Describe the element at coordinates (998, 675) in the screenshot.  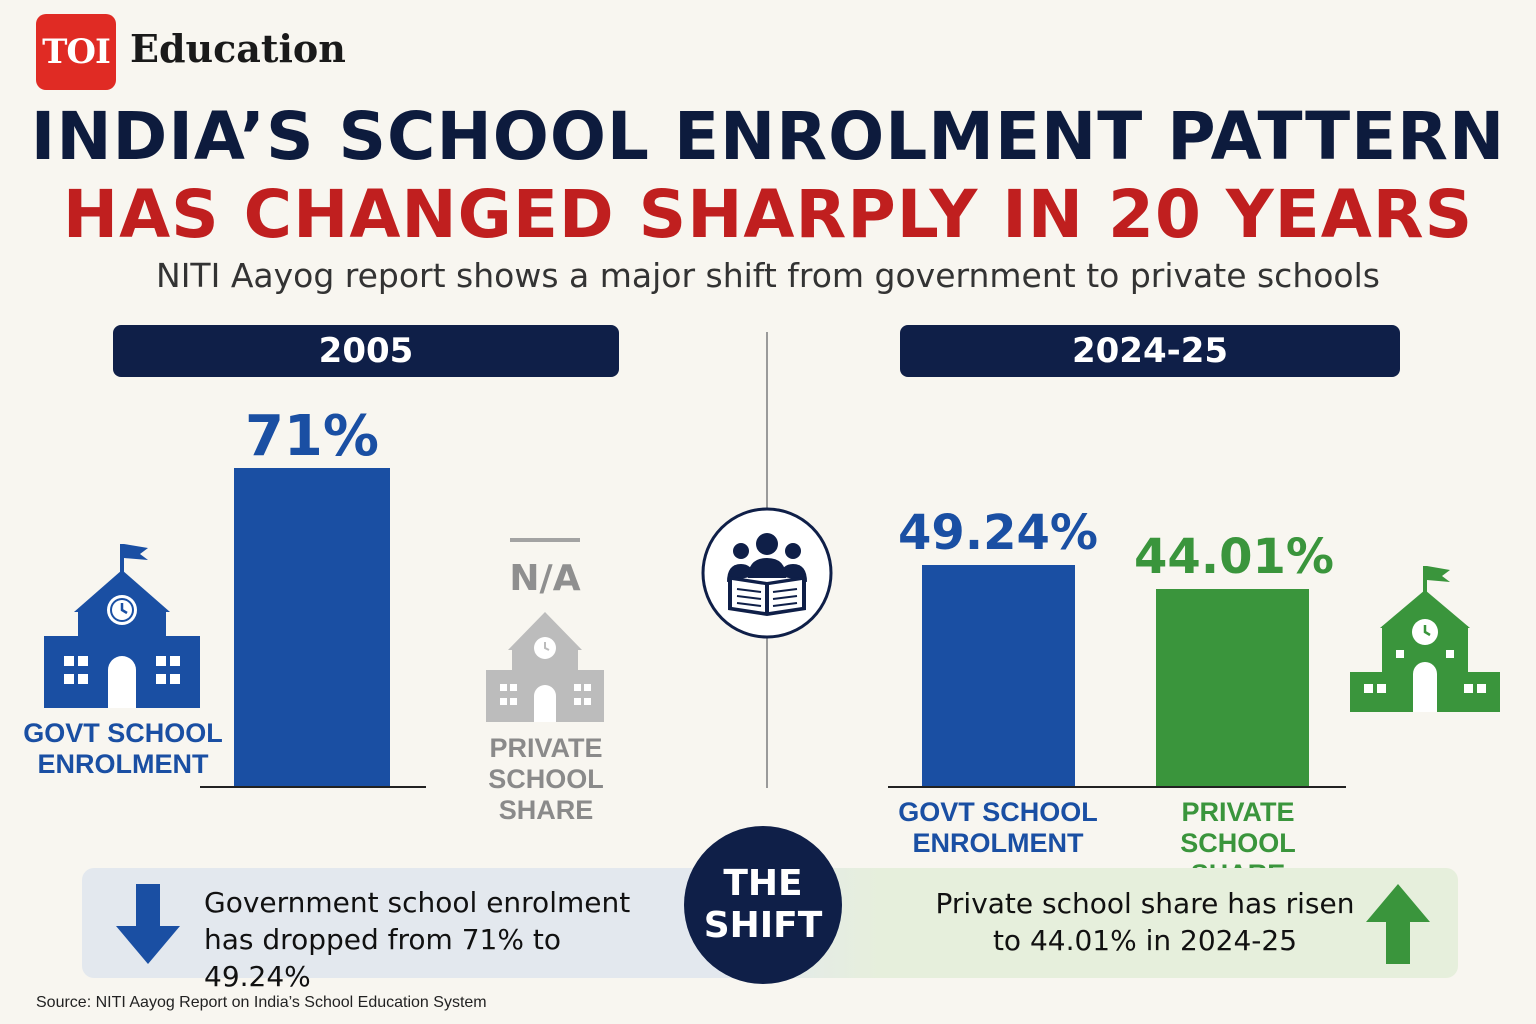
I see `bar-2024-govt` at that location.